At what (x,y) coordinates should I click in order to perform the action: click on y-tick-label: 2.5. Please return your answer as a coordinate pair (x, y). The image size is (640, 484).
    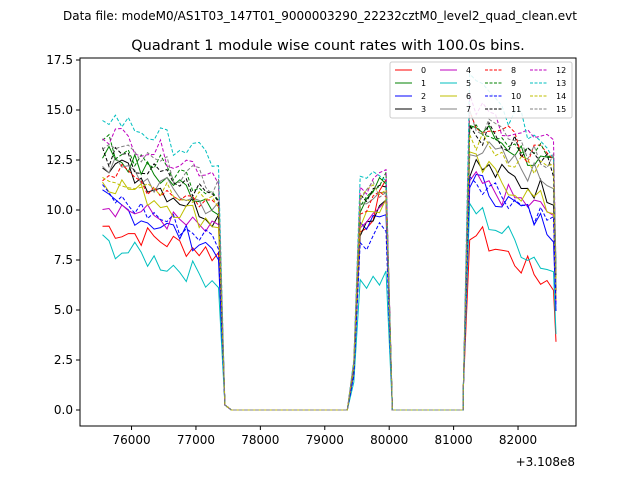
    Looking at the image, I should click on (63, 360).